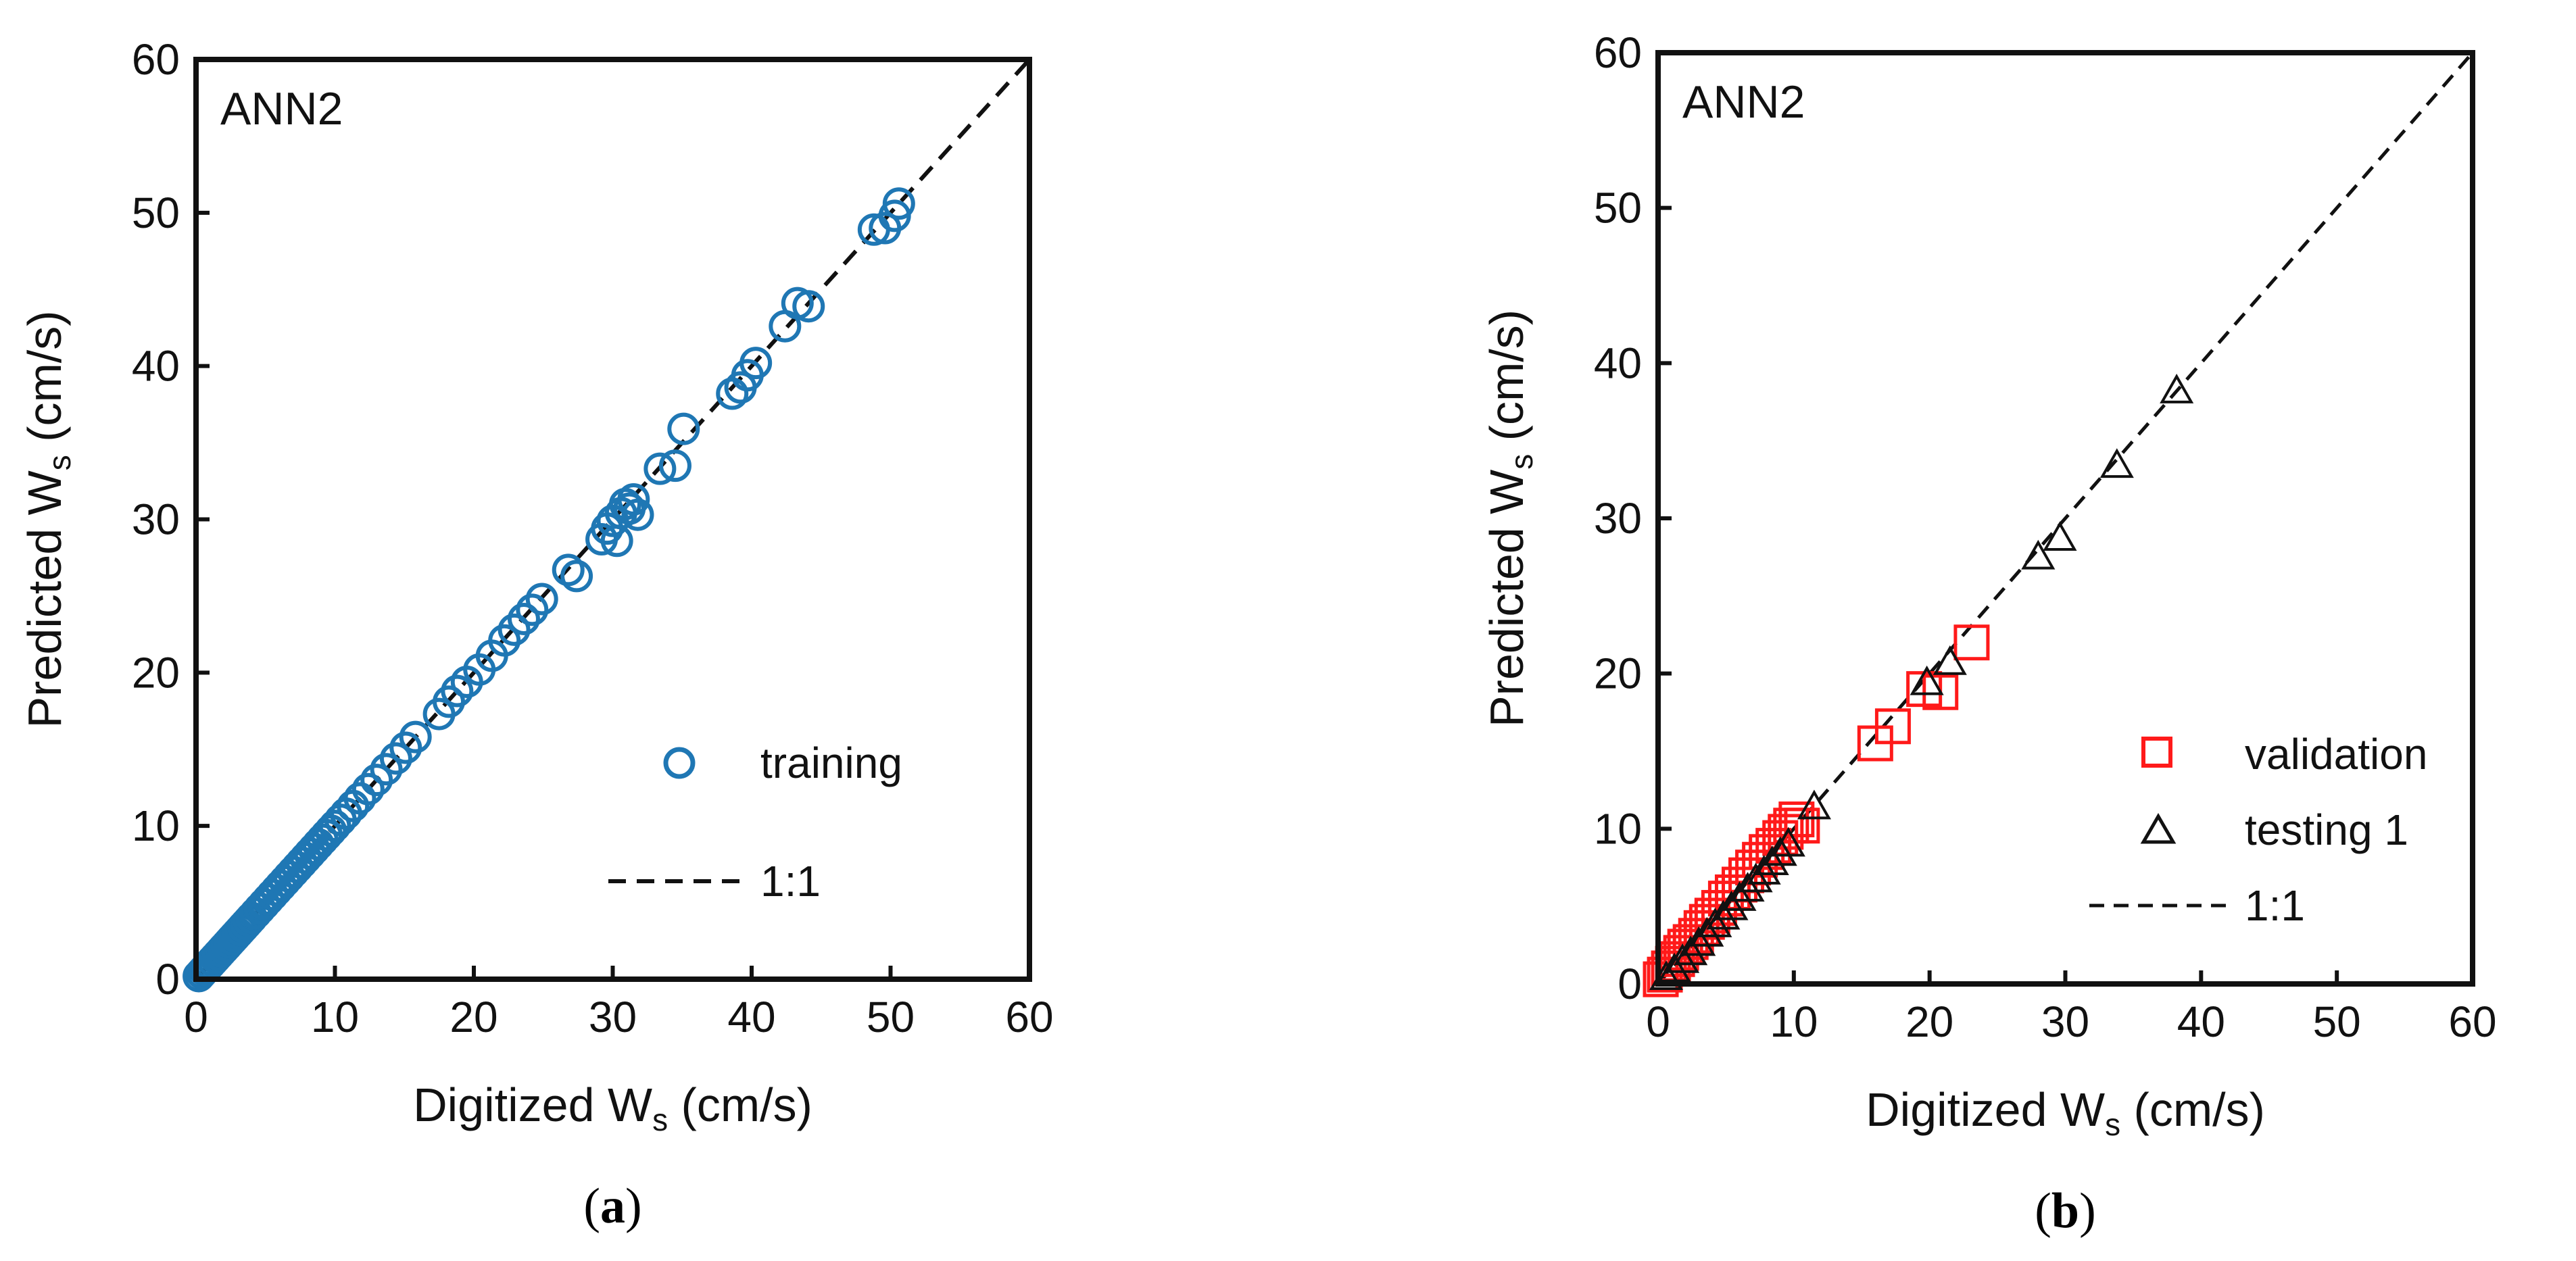  Describe the element at coordinates (47, 519) in the screenshot. I see `a-y-axis-title: Predicted Ws (cm/s)` at that location.